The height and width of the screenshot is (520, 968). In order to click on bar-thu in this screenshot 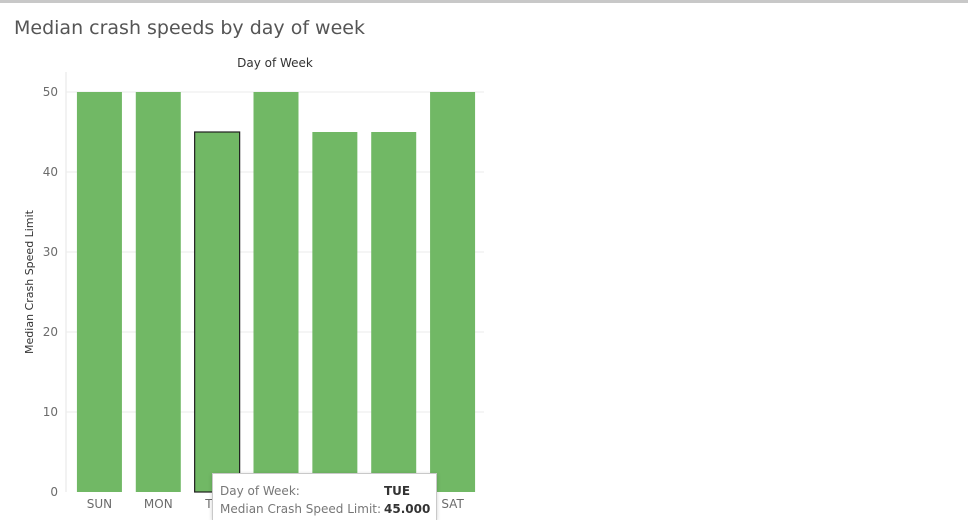, I will do `click(335, 312)`.